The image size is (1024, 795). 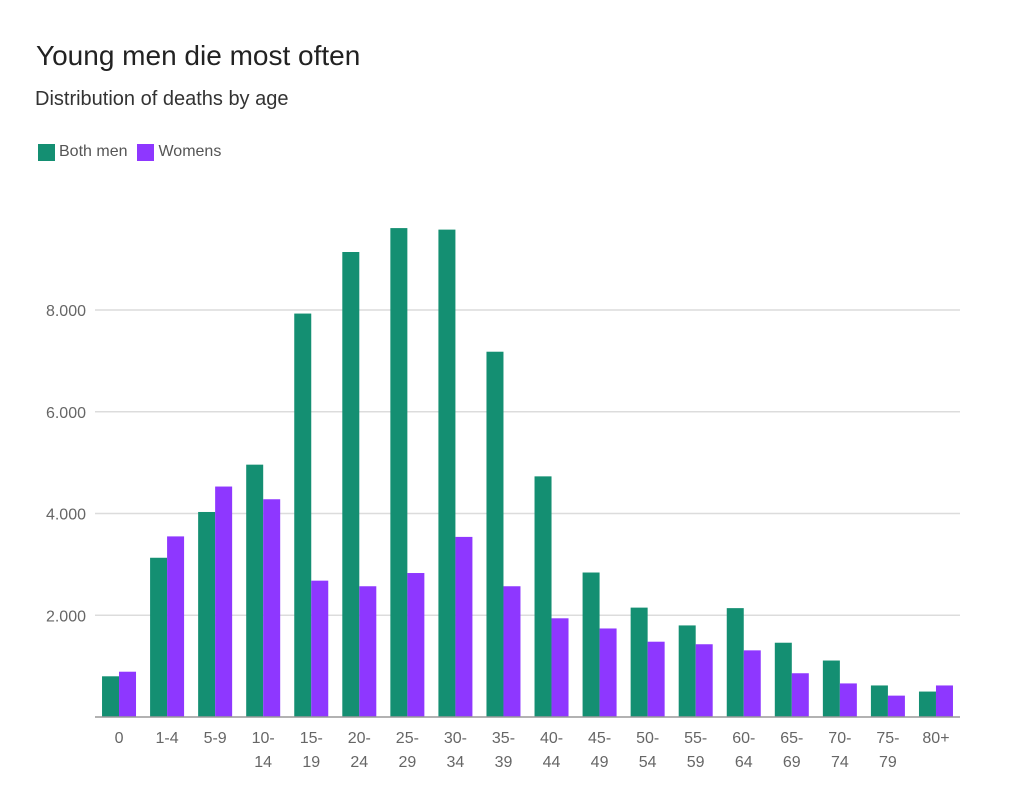 What do you see at coordinates (119, 738) in the screenshot?
I see `x-tick-label: 0` at bounding box center [119, 738].